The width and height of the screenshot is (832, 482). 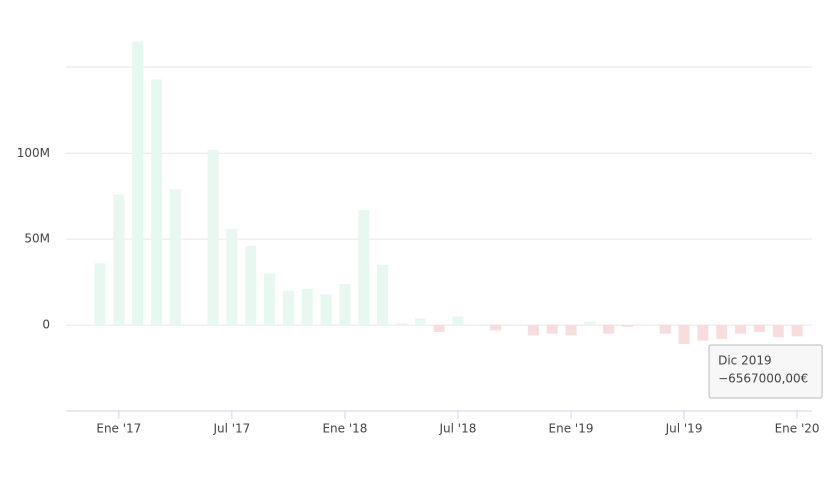 I want to click on tooltip-value: −6567000,00€, so click(x=763, y=379).